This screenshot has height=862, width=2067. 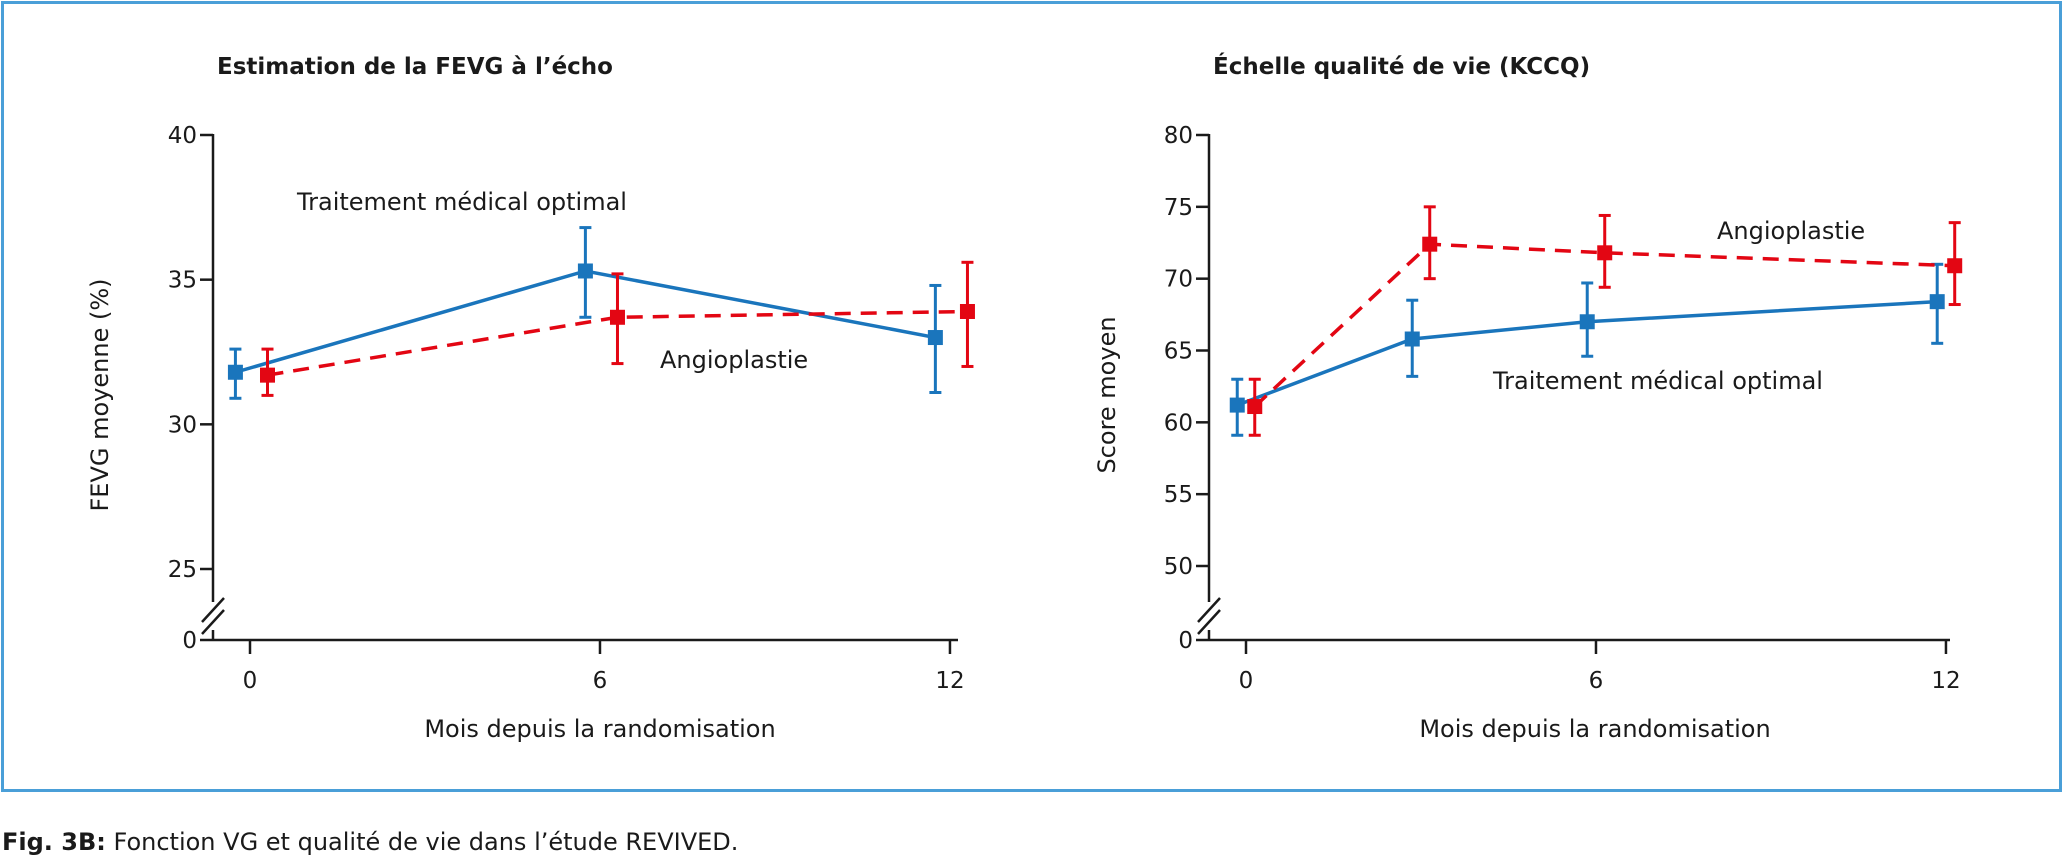 What do you see at coordinates (1178, 423) in the screenshot?
I see `kccq-y-tick-label: 60` at bounding box center [1178, 423].